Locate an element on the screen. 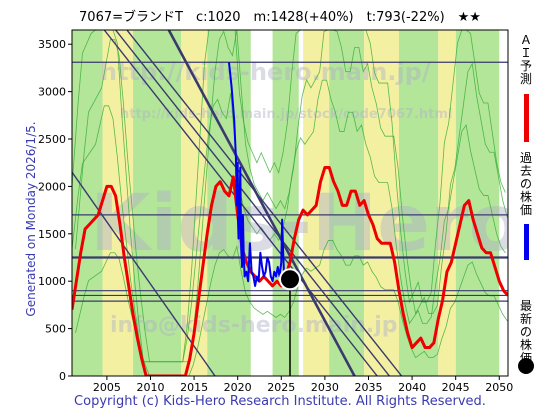  legend-label-past: 過去の株価 is located at coordinates (525, 184).